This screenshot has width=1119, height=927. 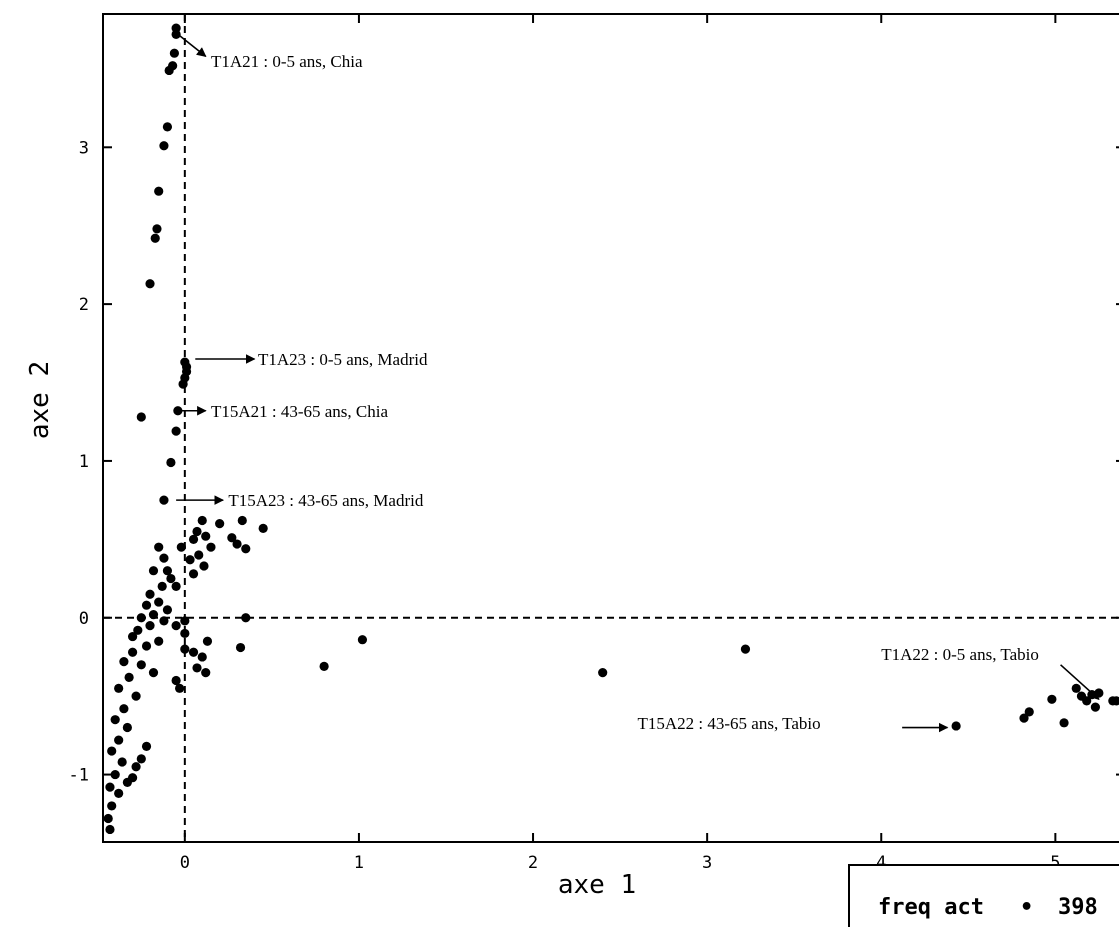 What do you see at coordinates (326, 500) in the screenshot?
I see `annotation-label: T15A23 : 43-65 ans, Madrid` at bounding box center [326, 500].